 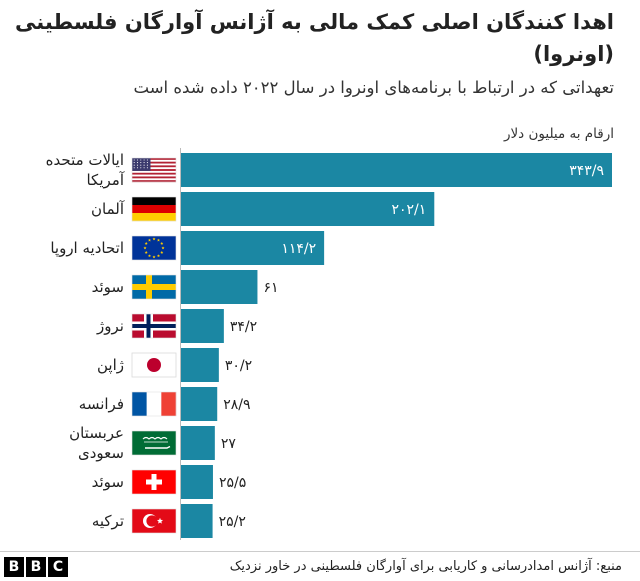 What do you see at coordinates (232, 522) in the screenshot?
I see `value-label: ۲۵/۲` at bounding box center [232, 522].